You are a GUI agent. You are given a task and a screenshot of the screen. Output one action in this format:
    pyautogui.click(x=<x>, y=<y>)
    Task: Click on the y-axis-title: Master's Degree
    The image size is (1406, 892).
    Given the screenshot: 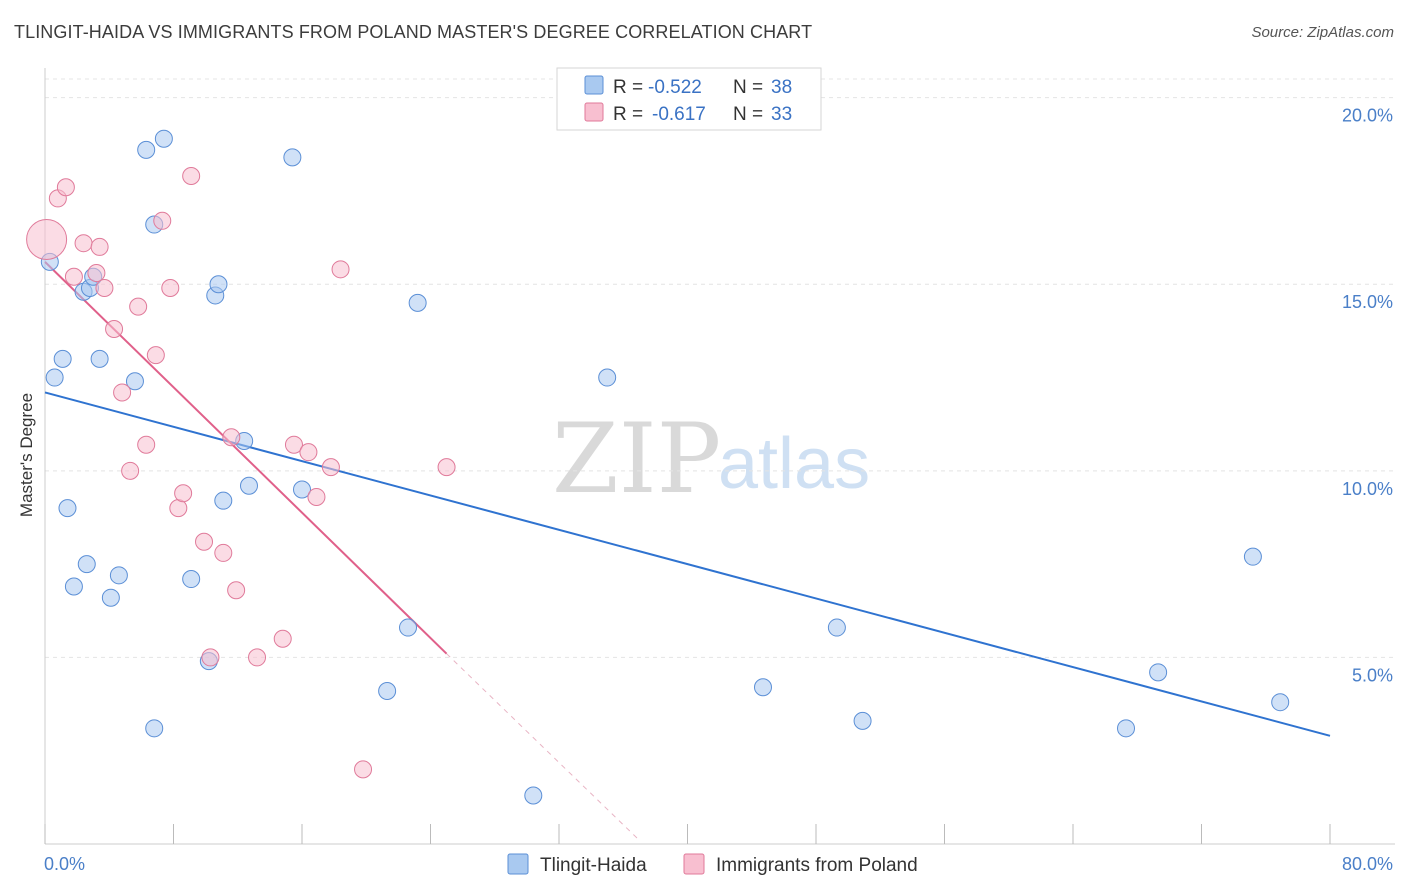 What is the action you would take?
    pyautogui.click(x=26, y=455)
    